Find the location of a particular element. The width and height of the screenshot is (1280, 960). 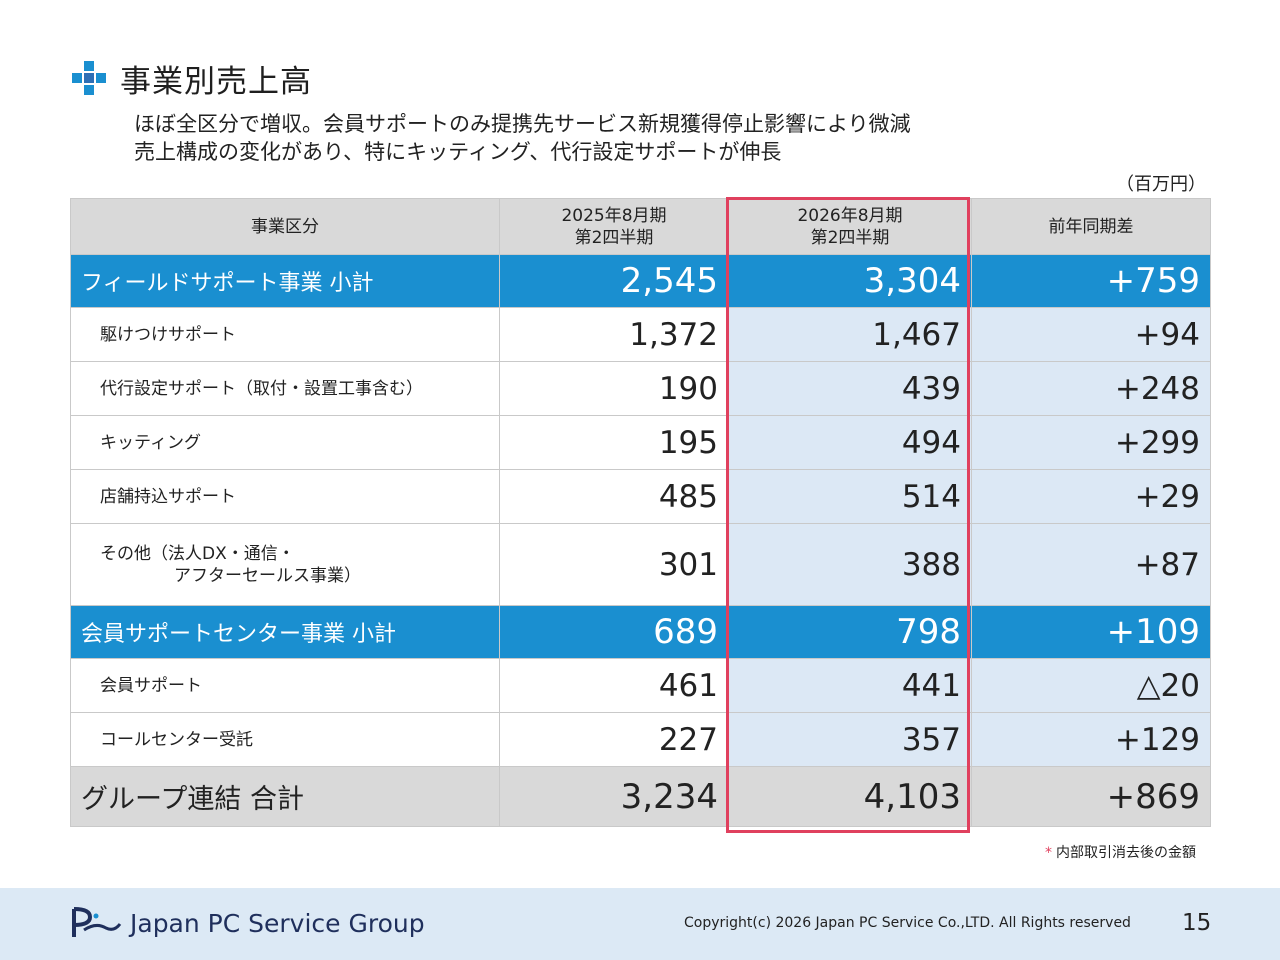

total-row: グループ連結 合計 3,234 4,103 +869 is located at coordinates (640, 796).